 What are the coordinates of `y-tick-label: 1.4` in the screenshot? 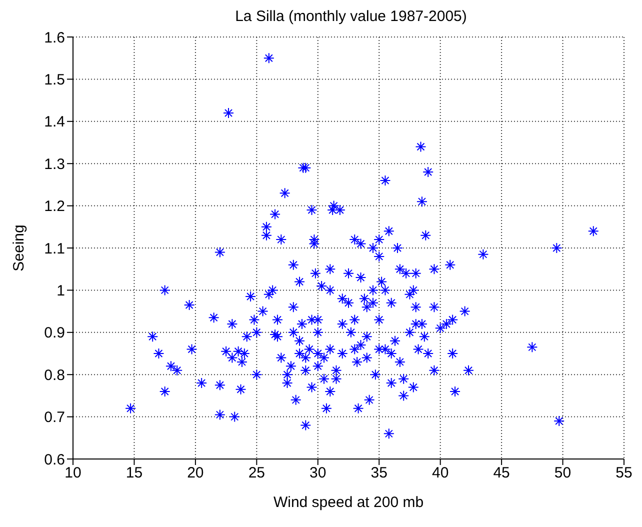 It's located at (54, 122).